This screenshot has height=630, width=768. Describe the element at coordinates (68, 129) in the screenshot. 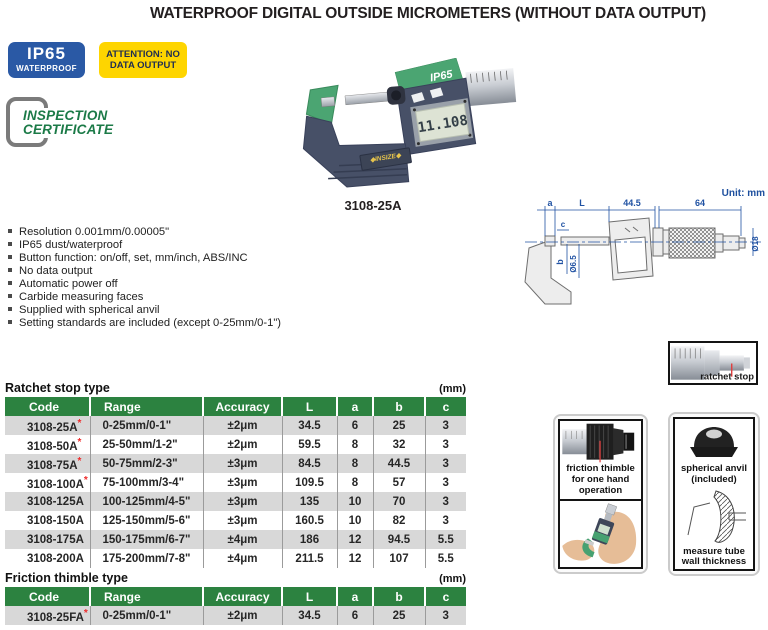

I see `certificate-line2: CERTIFICATE` at that location.